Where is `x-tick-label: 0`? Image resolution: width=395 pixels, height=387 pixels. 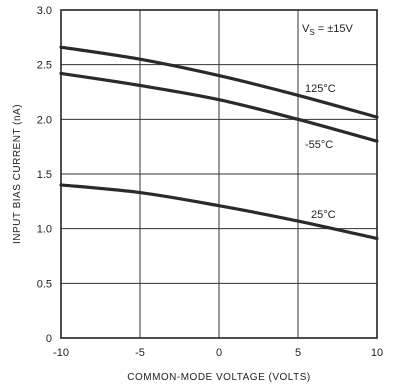
x-tick-label: 0 is located at coordinates (219, 353).